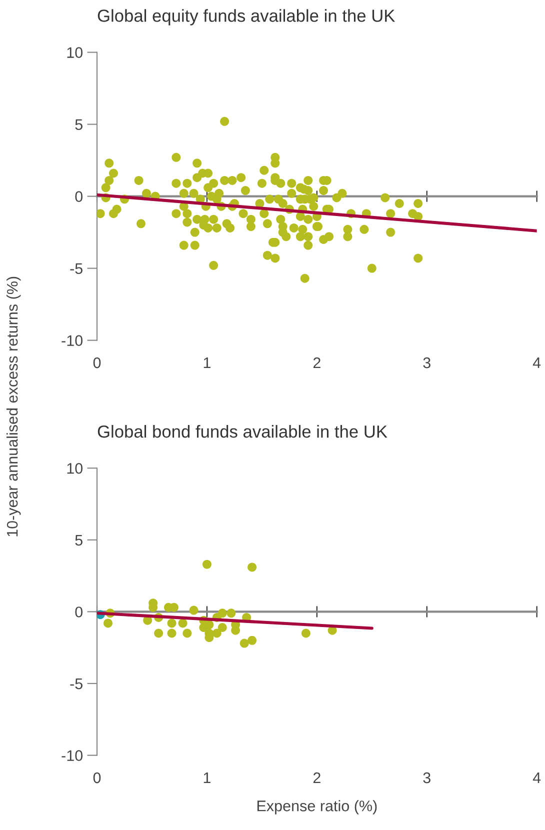  I want to click on x-axis-title: Expense ratio (%), so click(317, 807).